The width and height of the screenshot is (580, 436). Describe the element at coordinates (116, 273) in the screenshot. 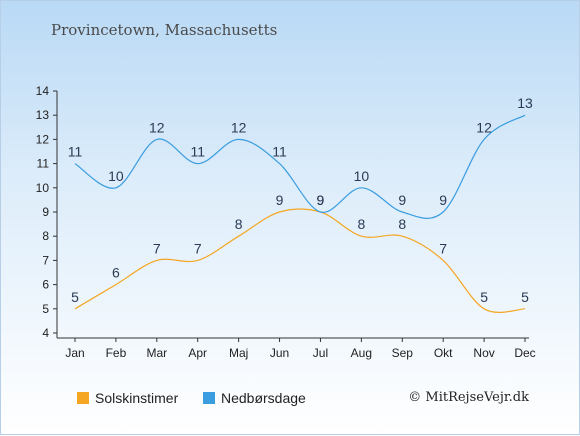

I see `data-label: 6` at that location.